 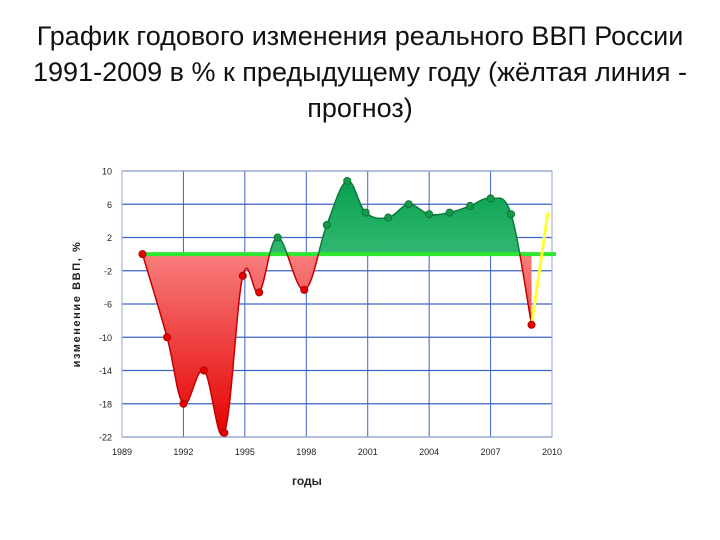 What do you see at coordinates (337, 452) in the screenshot?
I see `x-tick-labels: 1989 1992 1995 1998 2001 2004 2007 2010` at bounding box center [337, 452].